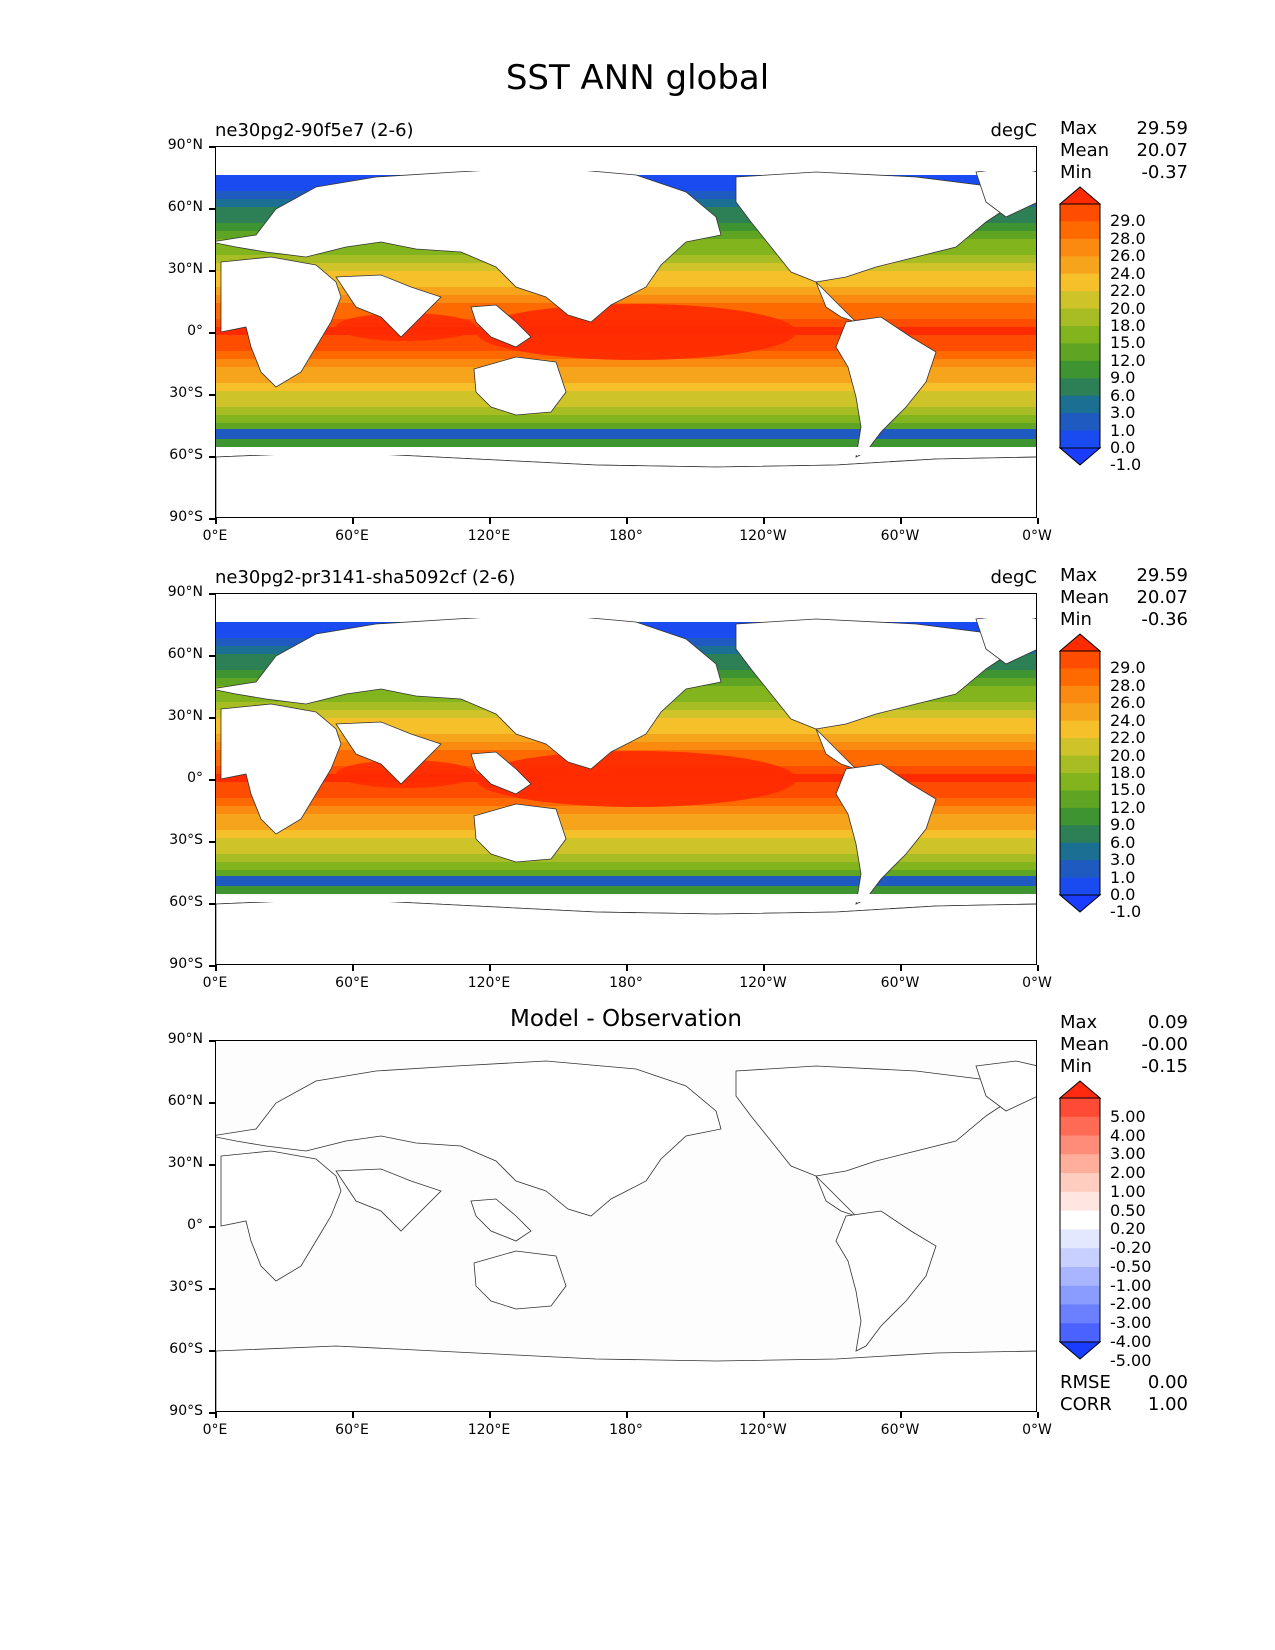  Describe the element at coordinates (1164, 619) in the screenshot. I see `stat-value: -0.36` at that location.